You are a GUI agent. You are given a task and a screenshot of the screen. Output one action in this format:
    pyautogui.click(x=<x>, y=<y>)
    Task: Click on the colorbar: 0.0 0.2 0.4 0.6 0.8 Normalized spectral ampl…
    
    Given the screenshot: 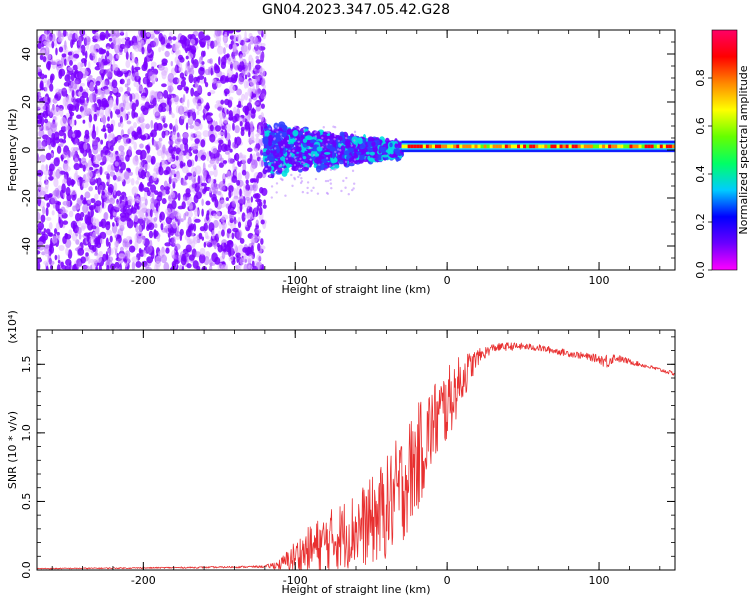 What is the action you would take?
    pyautogui.click(x=722, y=154)
    